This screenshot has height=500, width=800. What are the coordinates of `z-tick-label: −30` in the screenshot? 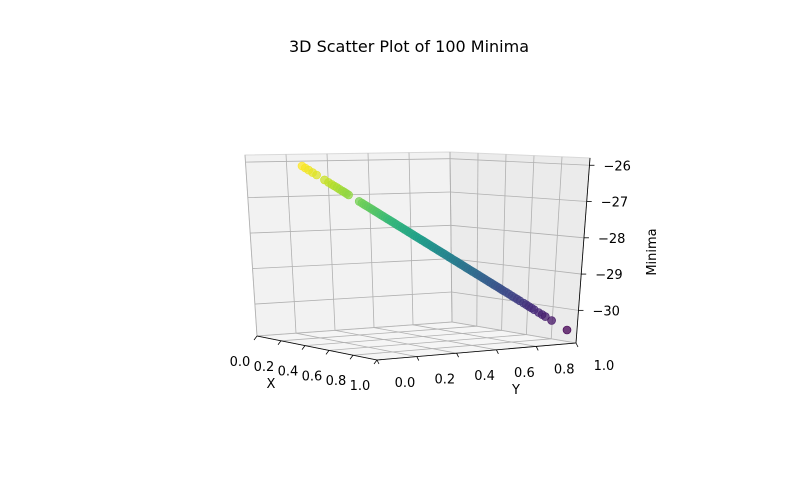 It's located at (605, 311).